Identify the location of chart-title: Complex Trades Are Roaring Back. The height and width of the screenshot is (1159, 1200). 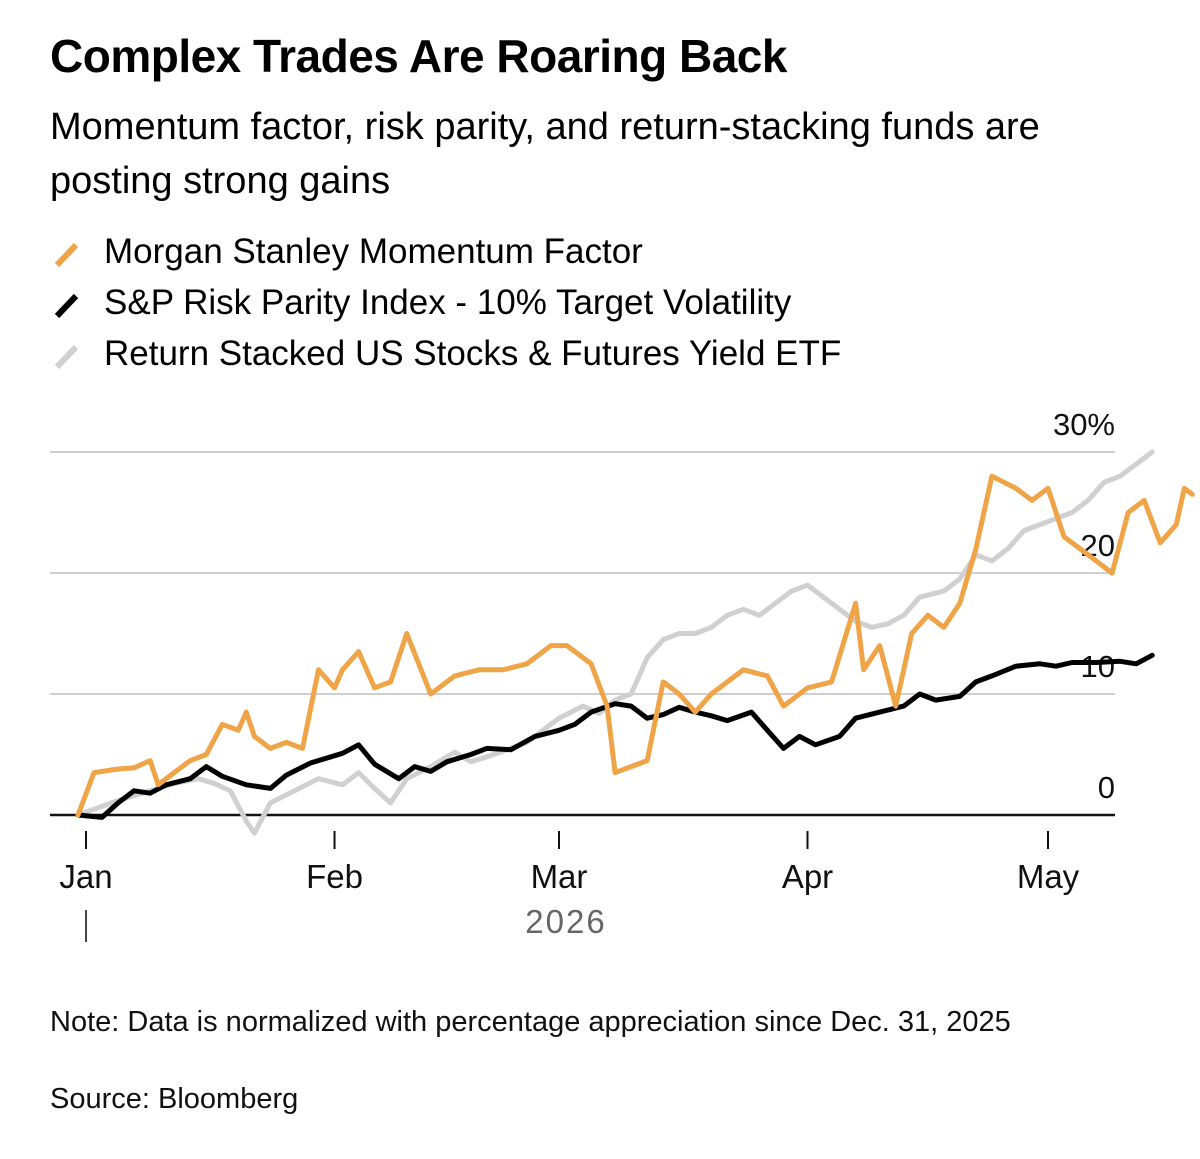
(418, 56).